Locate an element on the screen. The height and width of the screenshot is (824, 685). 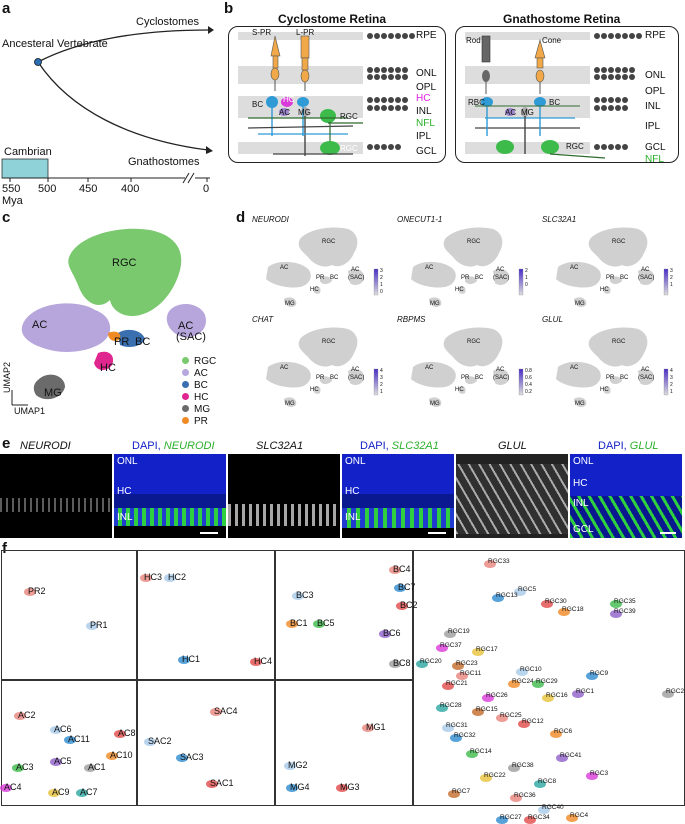
spr-label: S-PR is located at coordinates (262, 32).